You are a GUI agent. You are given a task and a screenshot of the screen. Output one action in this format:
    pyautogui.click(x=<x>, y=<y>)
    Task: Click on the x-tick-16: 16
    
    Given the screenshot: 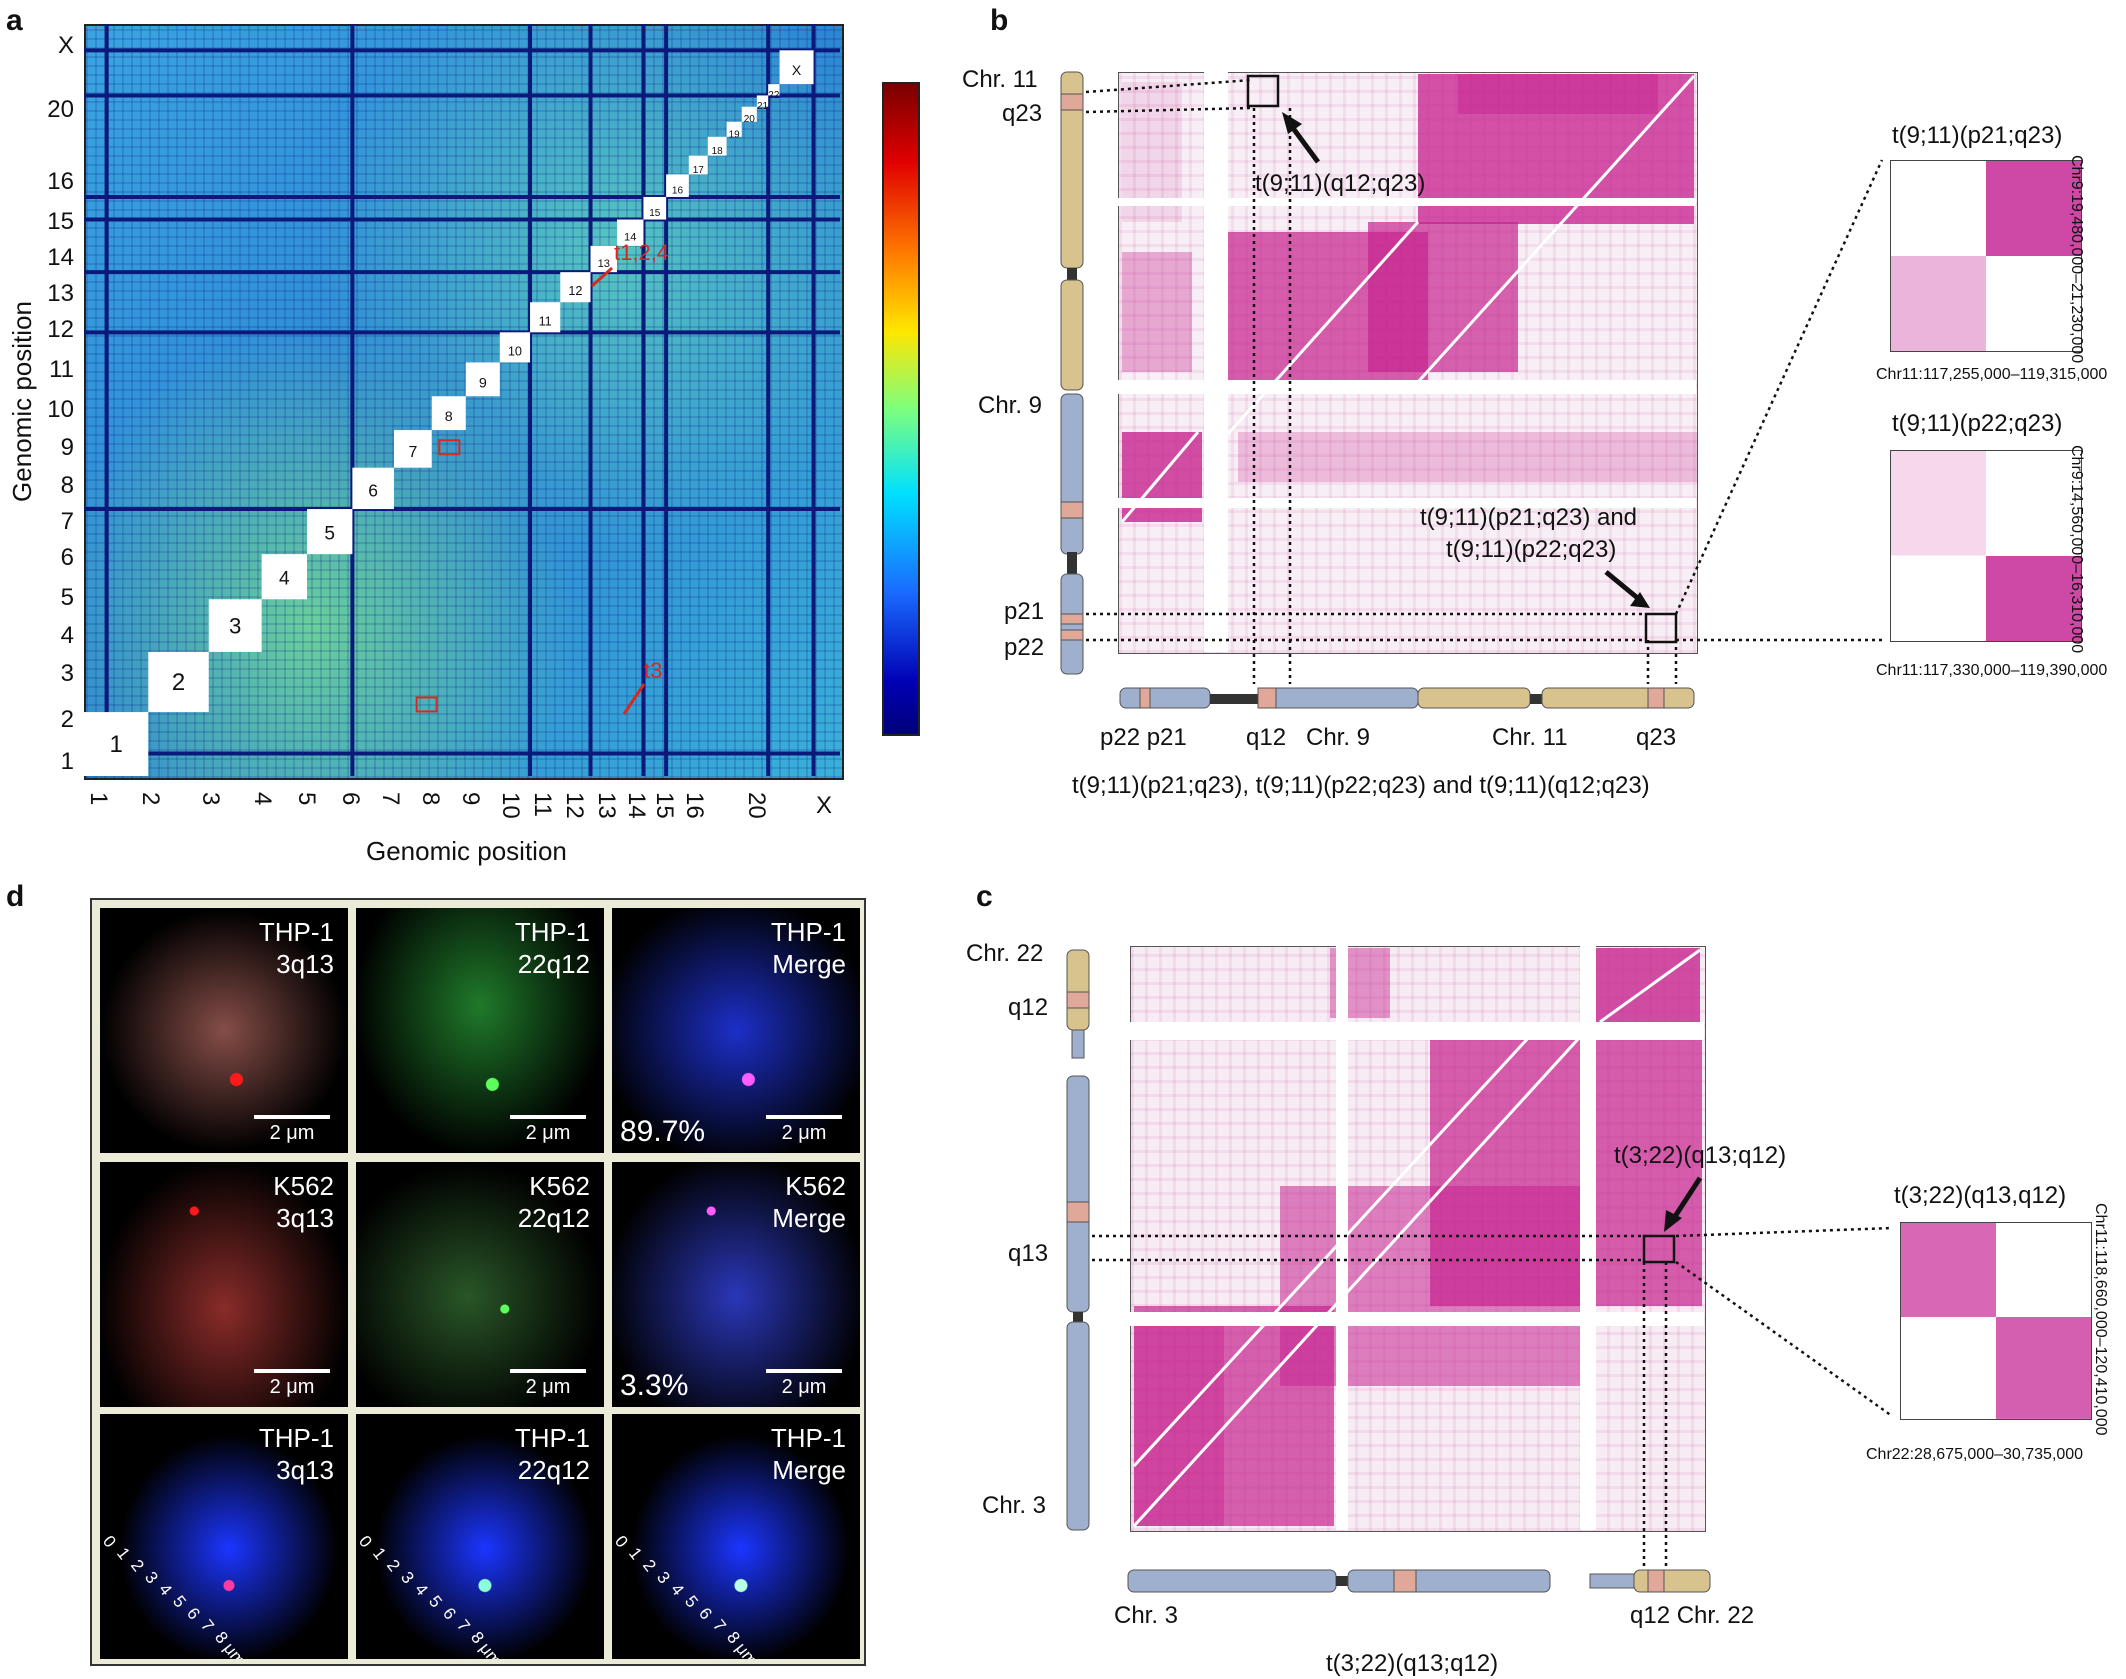 What is the action you would take?
    pyautogui.click(x=694, y=805)
    